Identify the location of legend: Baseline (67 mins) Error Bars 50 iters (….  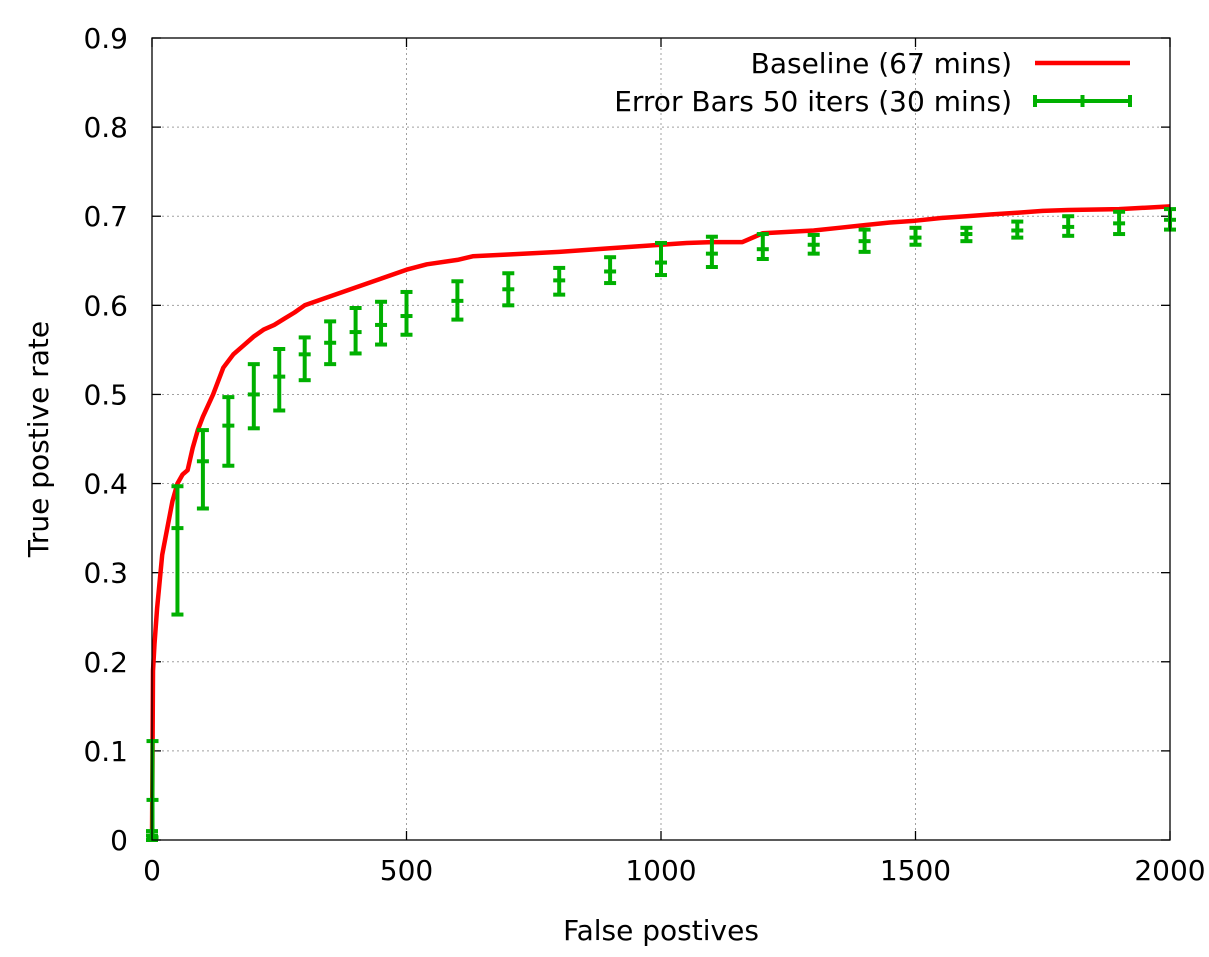
(873, 82).